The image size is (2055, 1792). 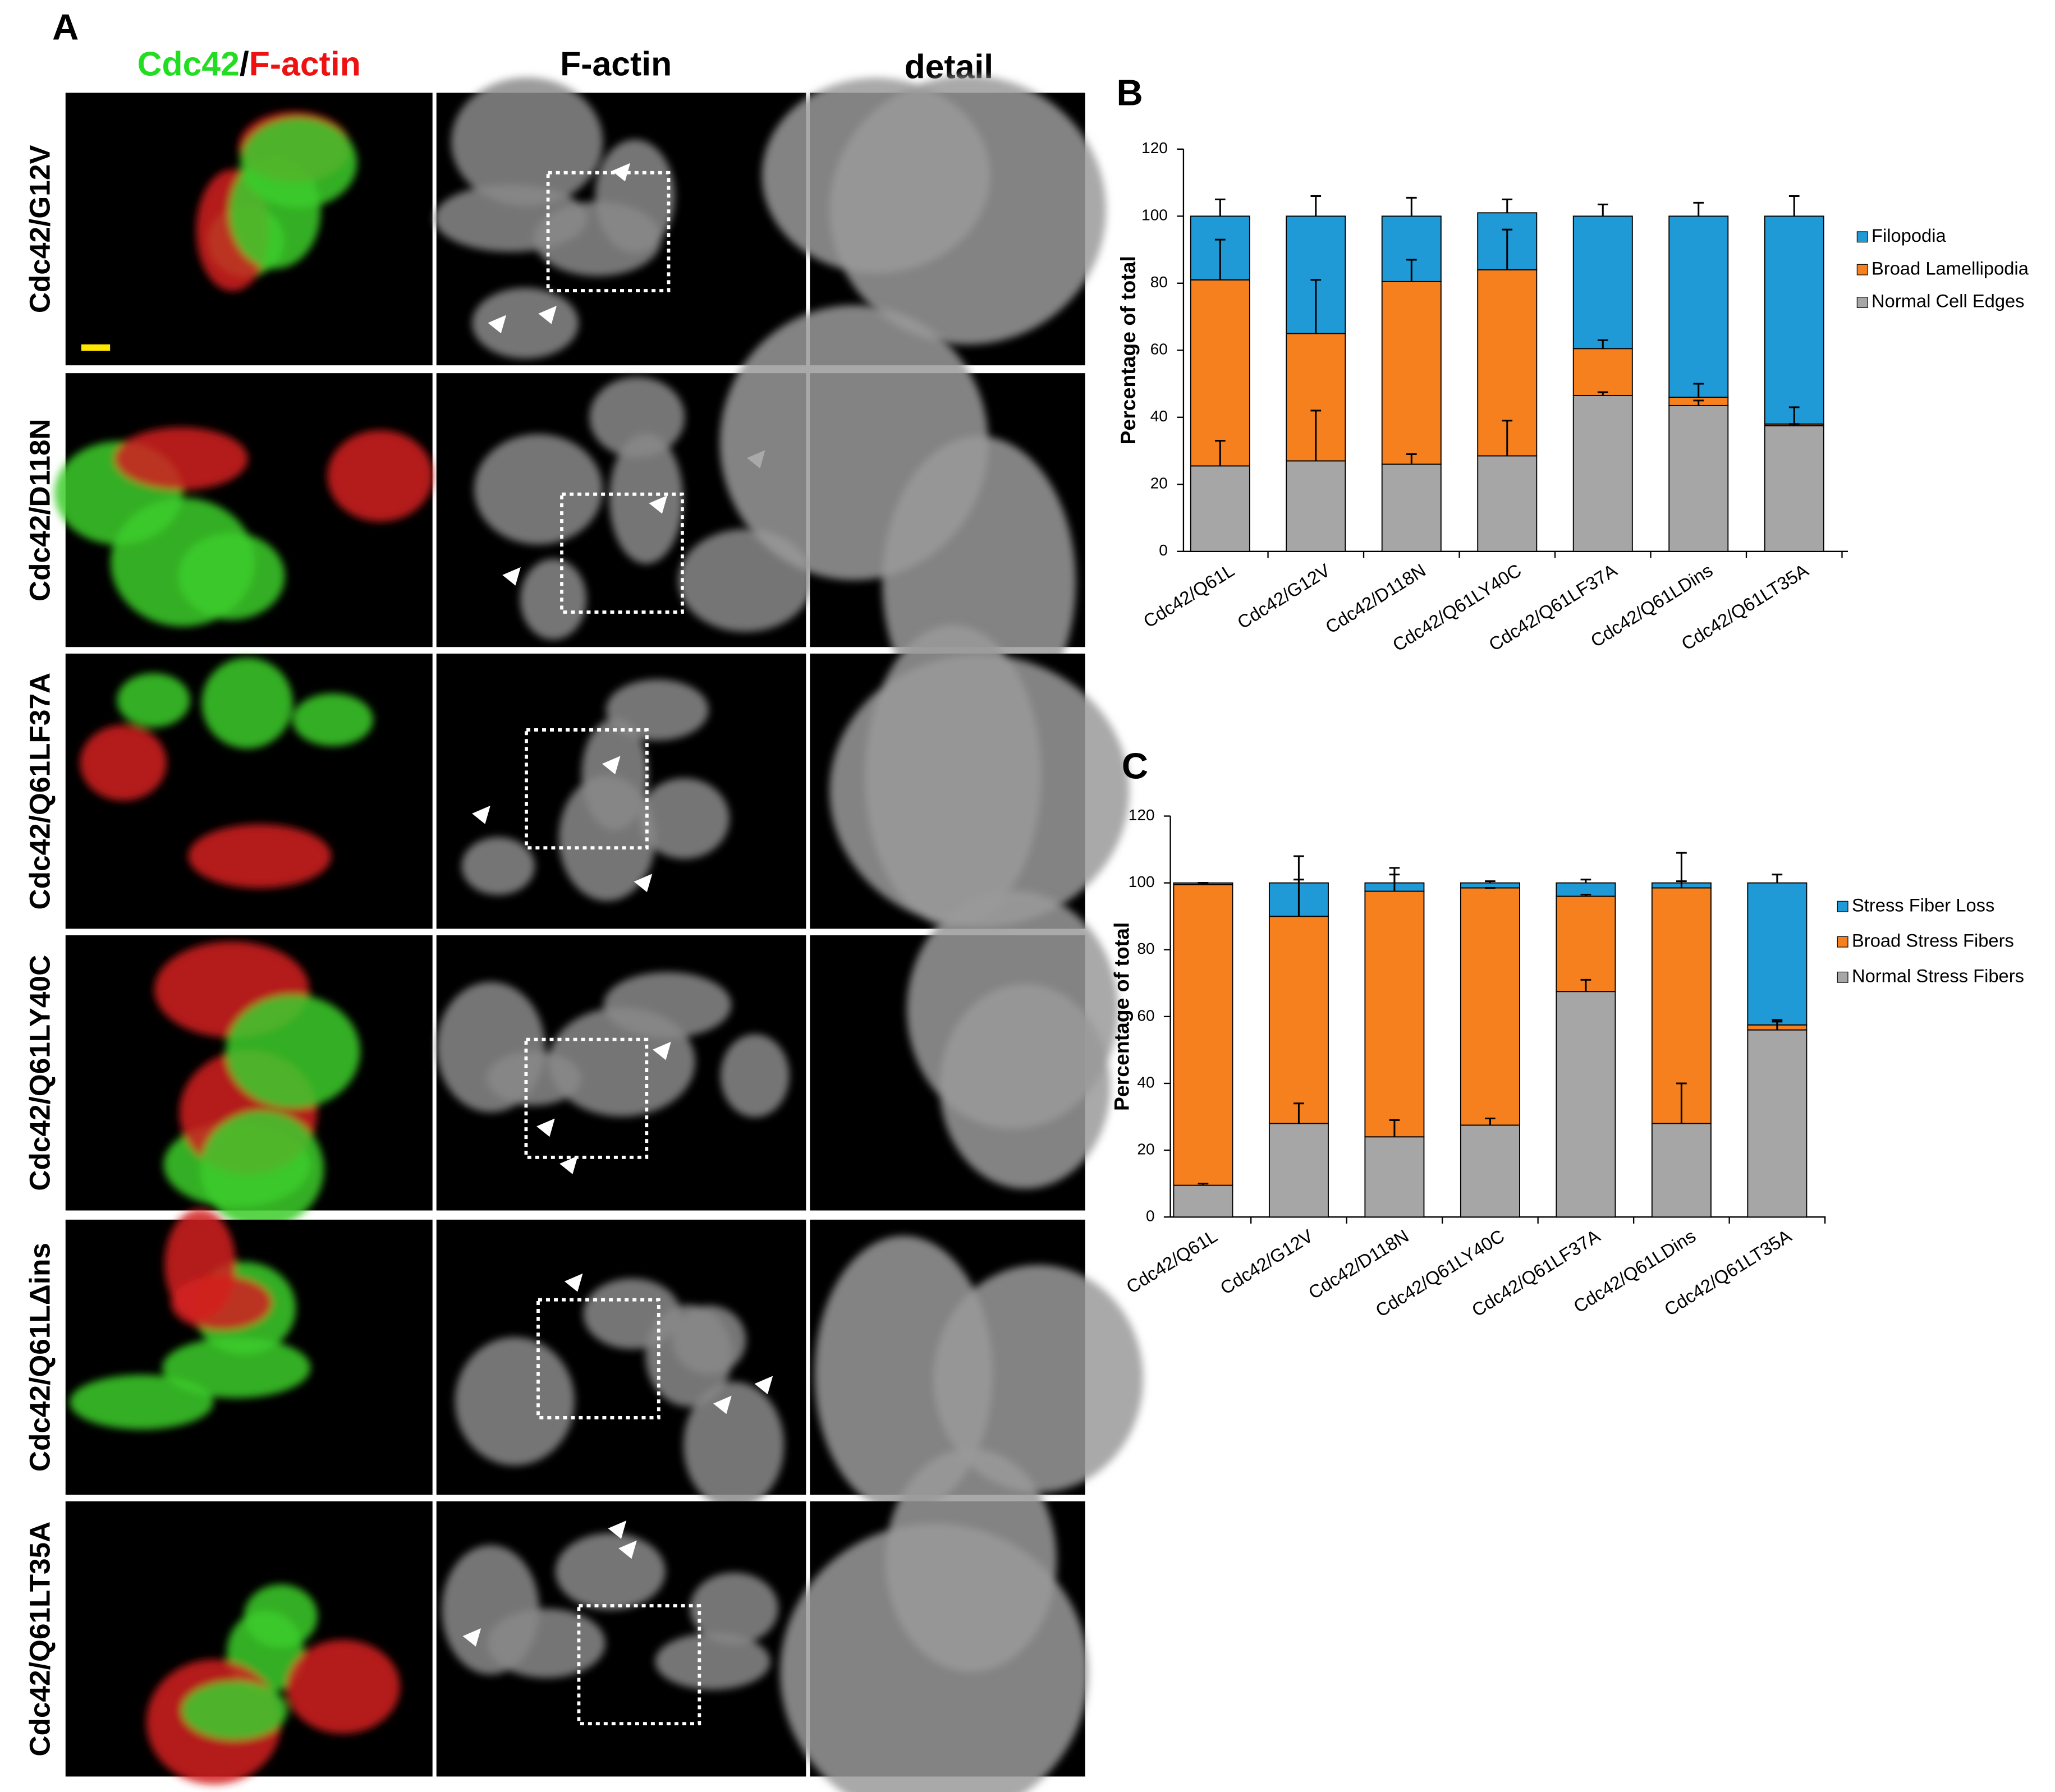 What do you see at coordinates (1163, 550) in the screenshot?
I see `y-tick-label: 0` at bounding box center [1163, 550].